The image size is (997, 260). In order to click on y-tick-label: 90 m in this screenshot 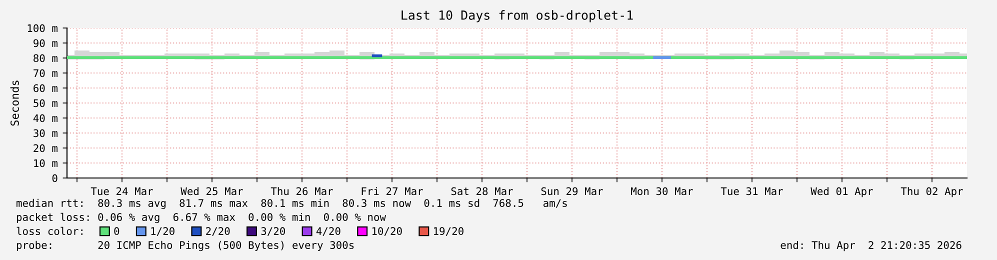, I will do `click(46, 43)`.